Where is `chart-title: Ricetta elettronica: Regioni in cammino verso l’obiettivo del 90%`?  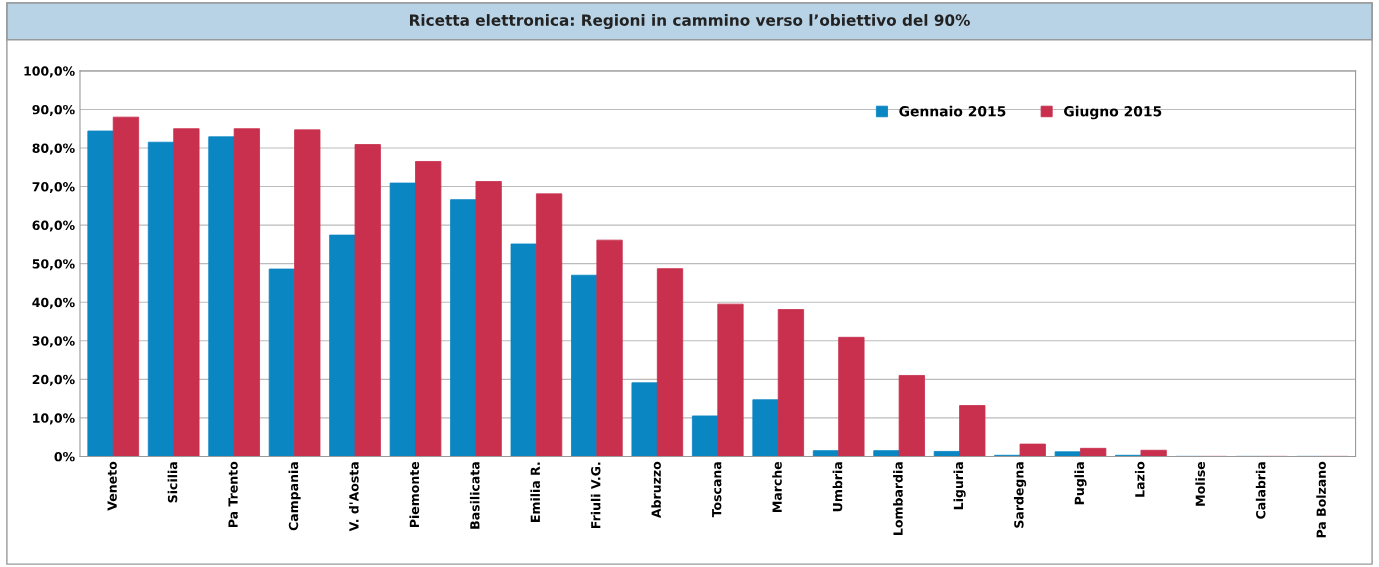 chart-title: Ricetta elettronica: Regioni in cammino verso l’obiettivo del 90% is located at coordinates (689, 21).